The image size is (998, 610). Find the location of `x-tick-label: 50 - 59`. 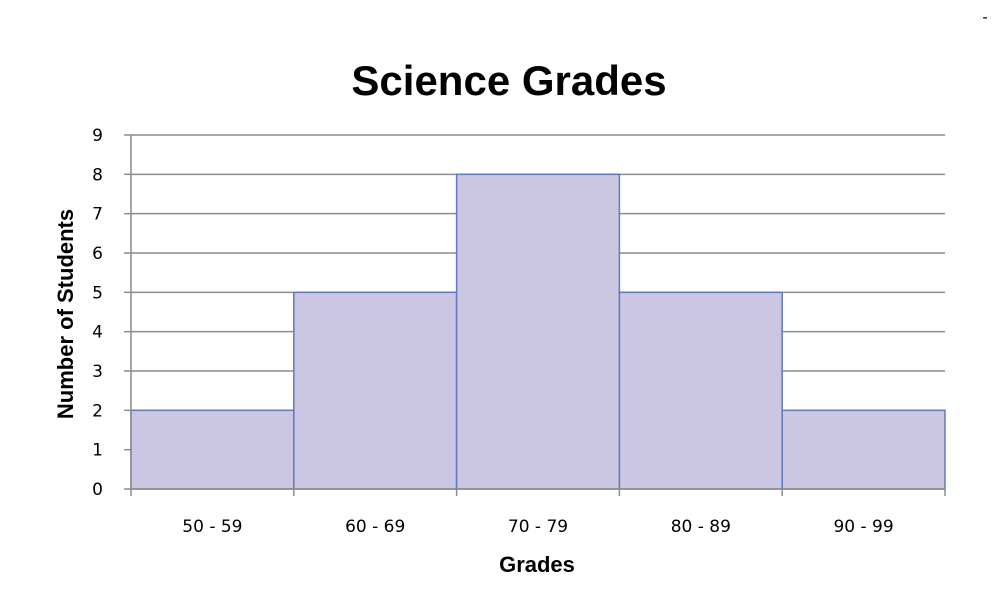

x-tick-label: 50 - 59 is located at coordinates (212, 527).